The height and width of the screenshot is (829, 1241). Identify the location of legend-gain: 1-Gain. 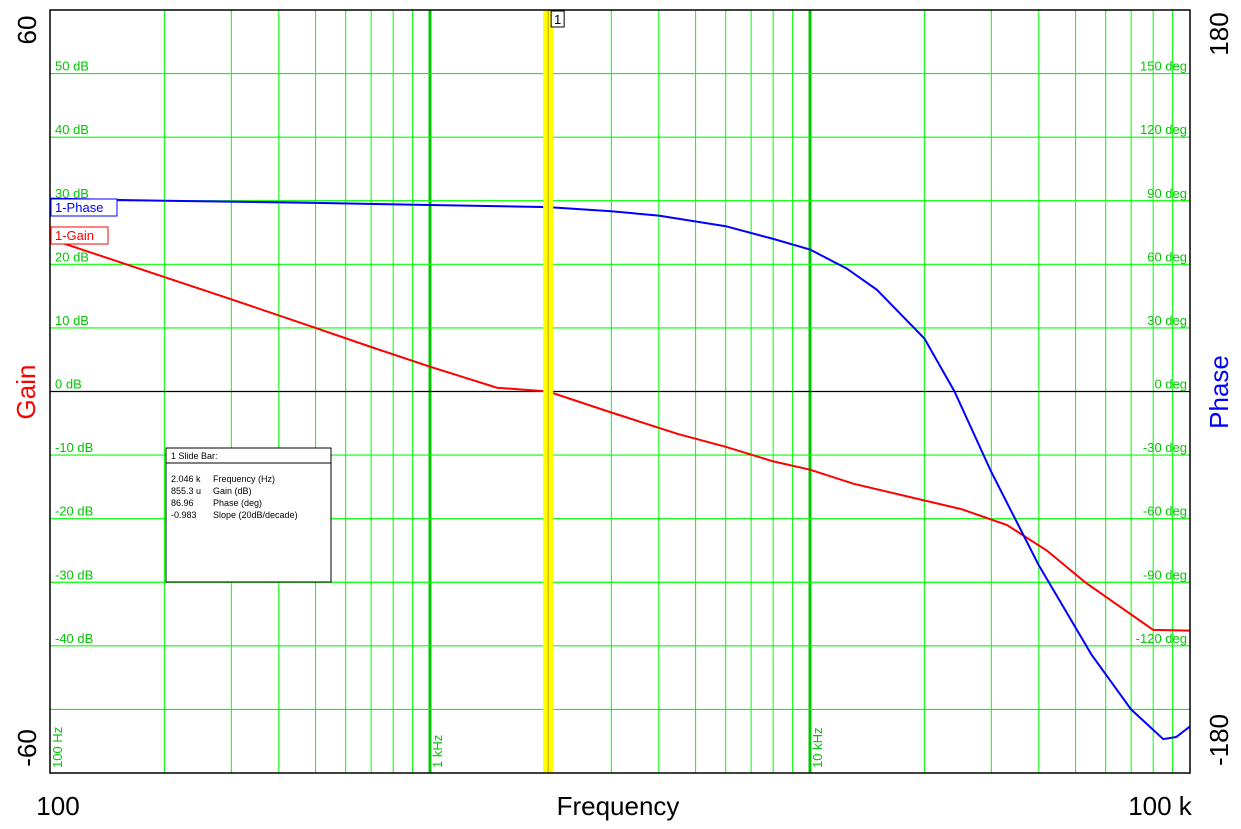
(79, 235).